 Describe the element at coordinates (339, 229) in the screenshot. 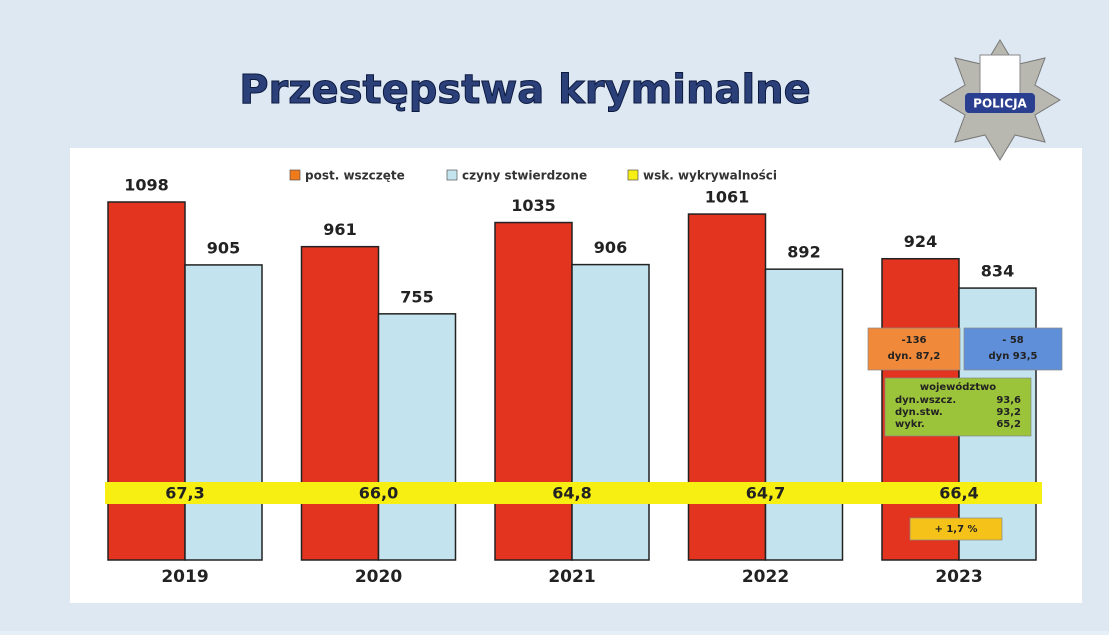

I see `data-label: 961` at that location.